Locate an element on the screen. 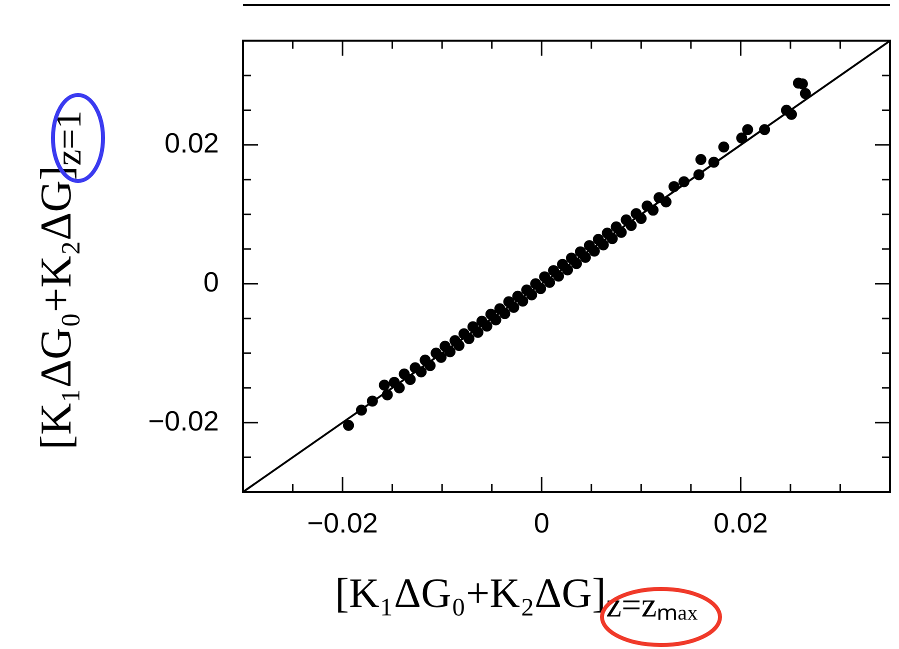 The width and height of the screenshot is (899, 649). x-tick-label: 0.02 is located at coordinates (740, 523).